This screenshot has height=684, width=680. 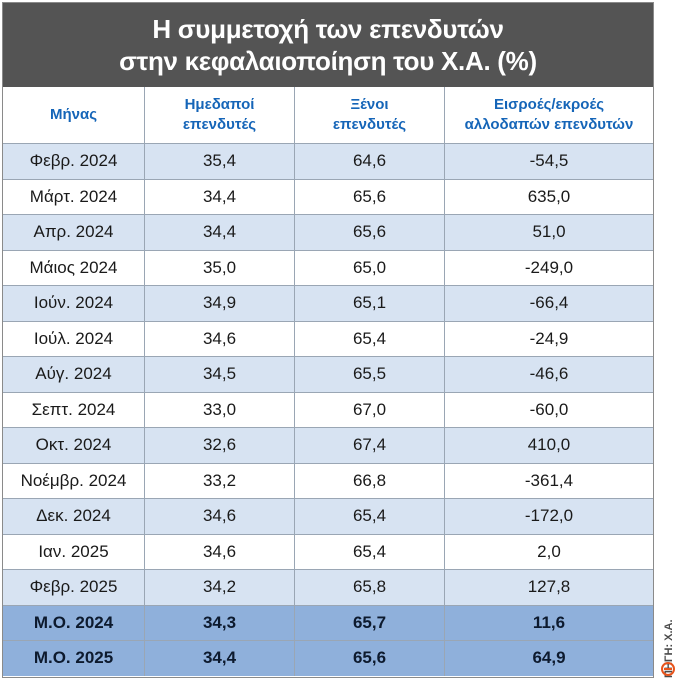 I want to click on cell-foreign: 67,4, so click(x=370, y=445).